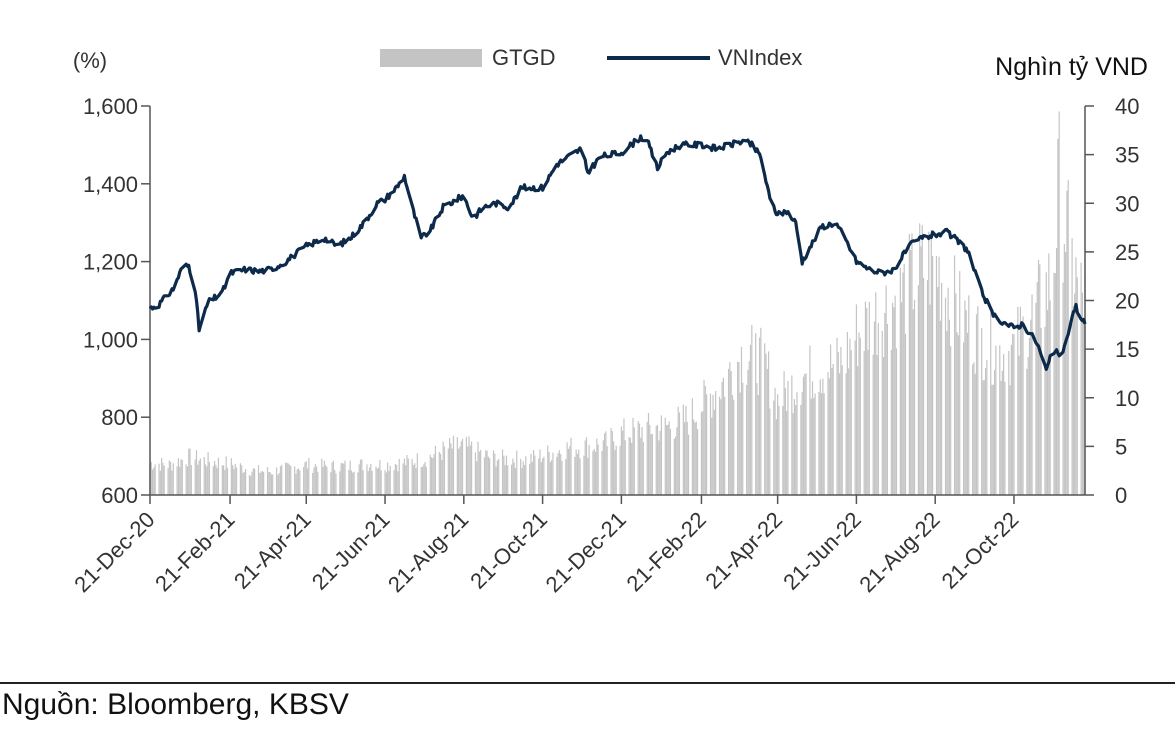 The width and height of the screenshot is (1175, 740). I want to click on legend-label-vnindex: VNIndex, so click(760, 57).